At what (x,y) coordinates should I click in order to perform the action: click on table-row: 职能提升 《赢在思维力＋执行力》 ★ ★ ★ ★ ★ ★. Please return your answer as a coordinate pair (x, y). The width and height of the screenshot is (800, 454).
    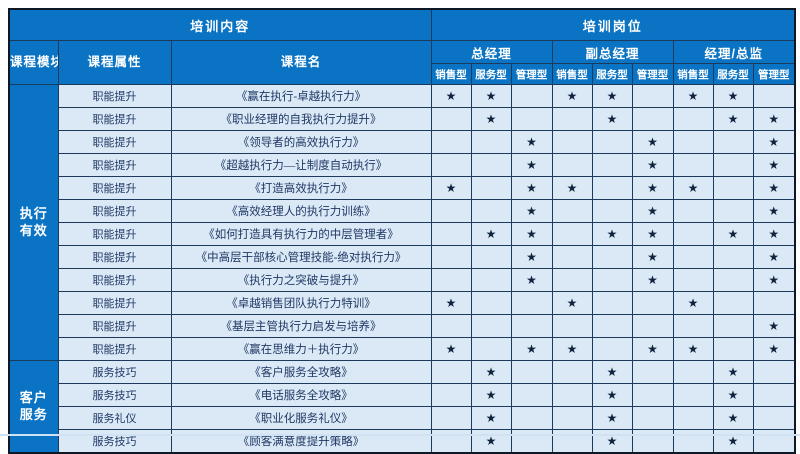
    Looking at the image, I should click on (402, 349).